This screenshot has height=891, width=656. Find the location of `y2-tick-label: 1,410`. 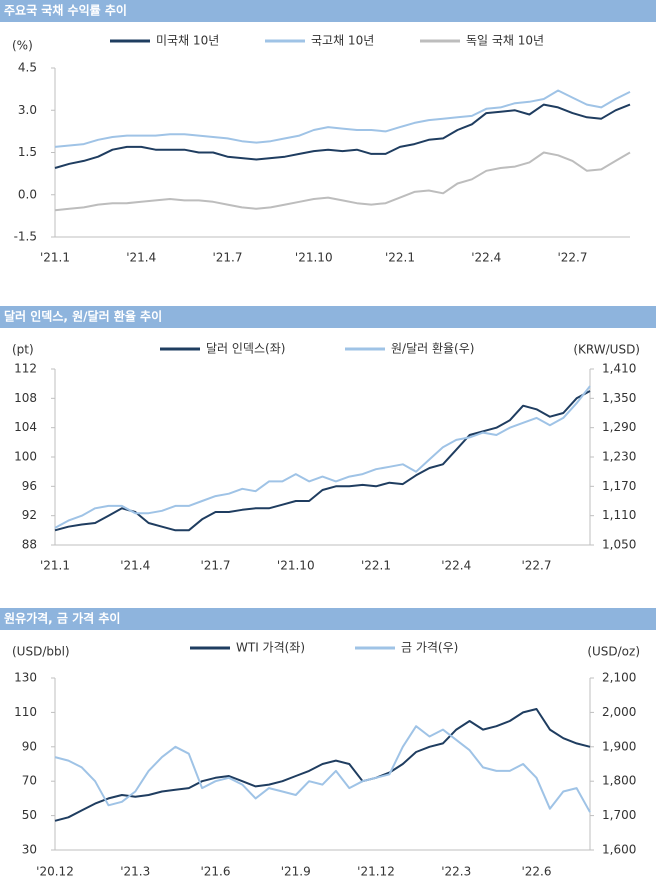

y2-tick-label: 1,410 is located at coordinates (619, 369).